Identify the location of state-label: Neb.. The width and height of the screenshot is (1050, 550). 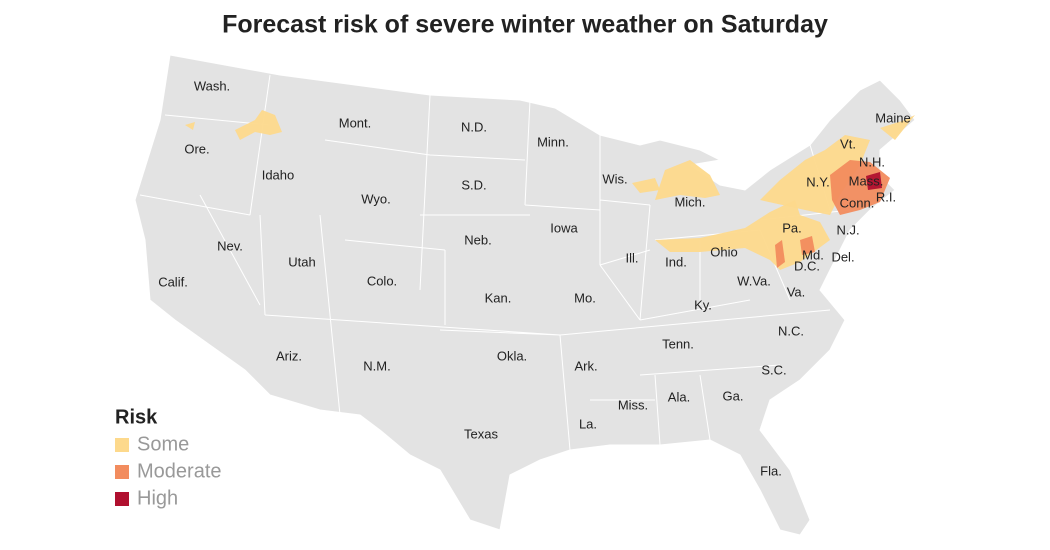
(477, 239).